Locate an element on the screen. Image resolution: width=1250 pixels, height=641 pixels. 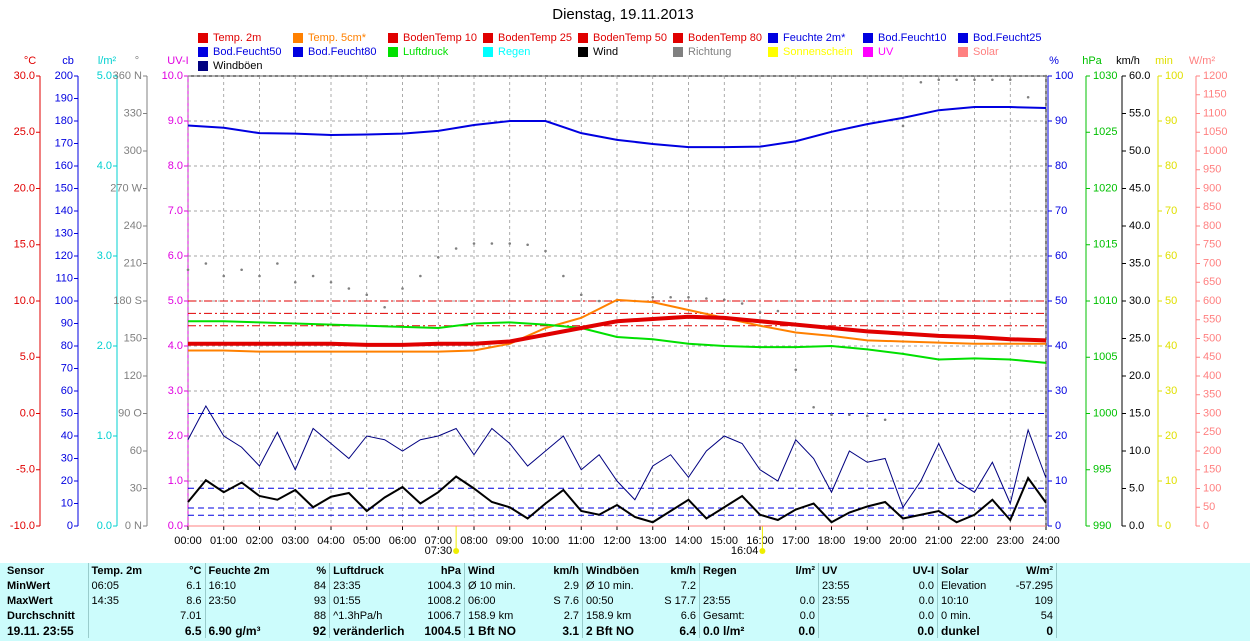
table-cell: km/h is located at coordinates (555, 570).